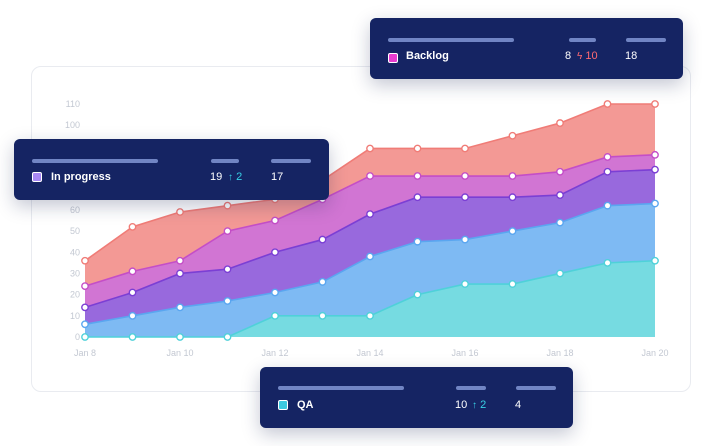 This screenshot has width=704, height=446. Describe the element at coordinates (171, 169) in the screenshot. I see `in-progress-tooltip: In progress 19 ↑ 2 17` at that location.